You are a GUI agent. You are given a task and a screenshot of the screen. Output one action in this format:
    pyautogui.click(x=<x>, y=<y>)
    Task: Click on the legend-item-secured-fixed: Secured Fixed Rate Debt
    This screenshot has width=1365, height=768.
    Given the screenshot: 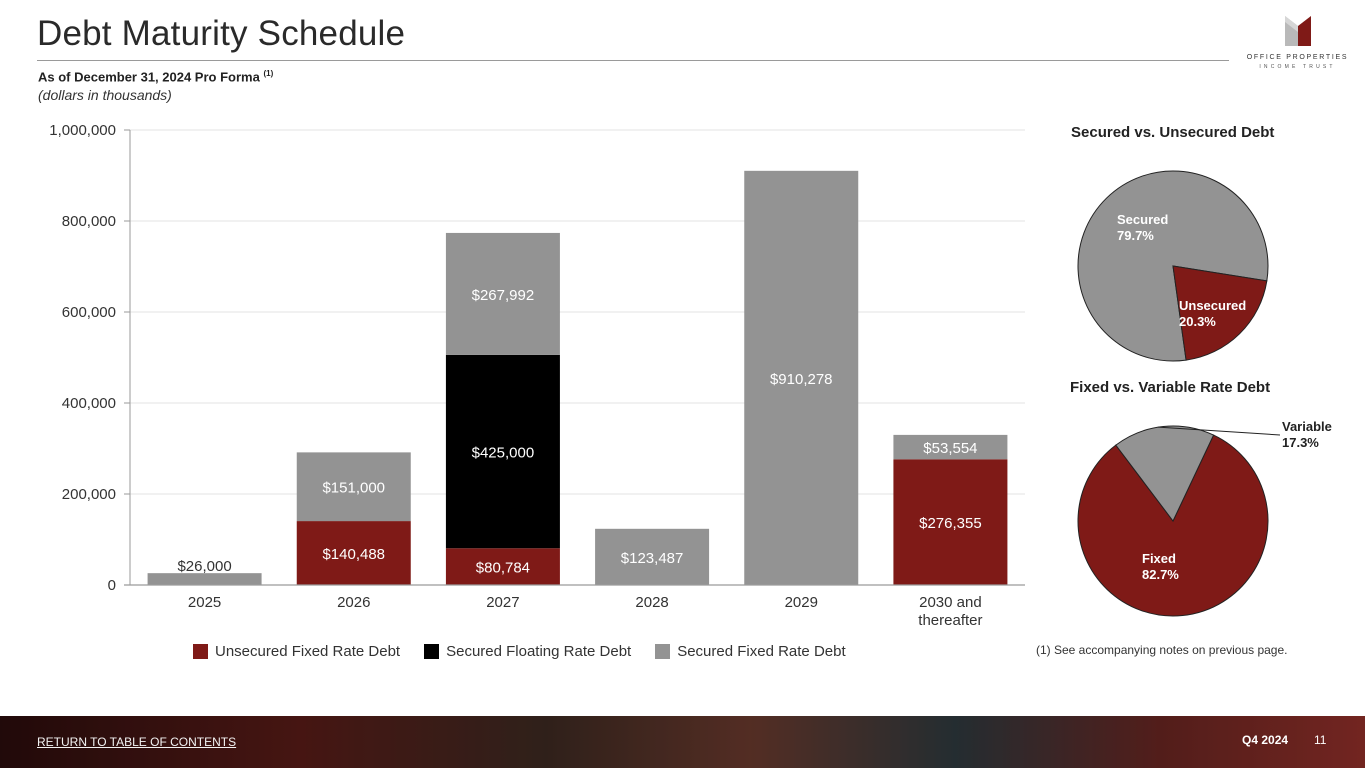 What is the action you would take?
    pyautogui.click(x=750, y=651)
    